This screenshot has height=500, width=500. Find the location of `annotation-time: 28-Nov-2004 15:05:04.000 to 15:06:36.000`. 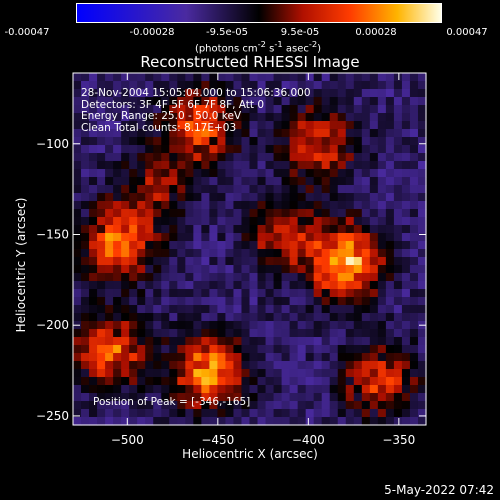

annotation-time: 28-Nov-2004 15:05:04.000 to 15:06:36.000 is located at coordinates (196, 93).